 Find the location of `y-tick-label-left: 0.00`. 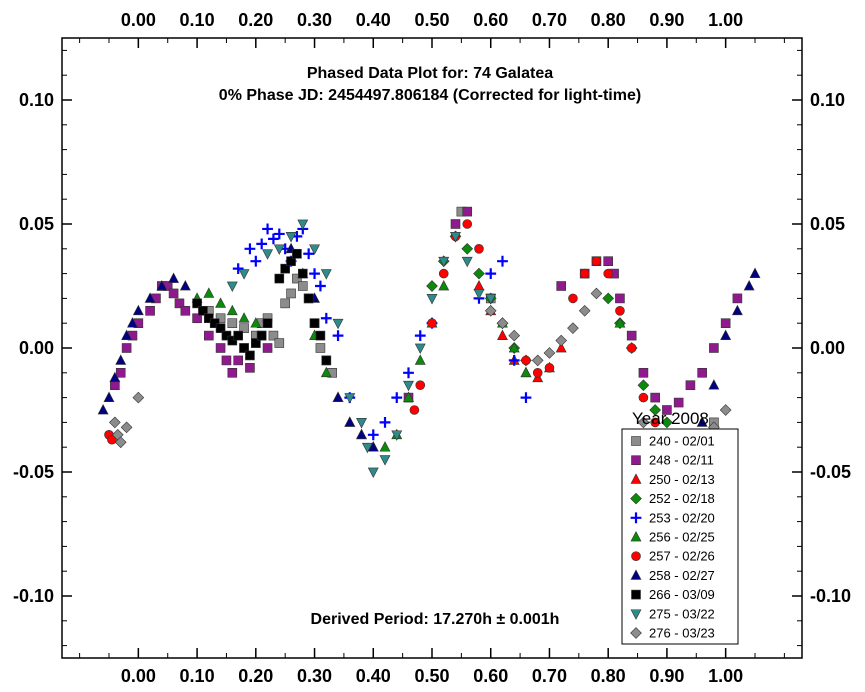

y-tick-label-left: 0.00 is located at coordinates (36, 348).